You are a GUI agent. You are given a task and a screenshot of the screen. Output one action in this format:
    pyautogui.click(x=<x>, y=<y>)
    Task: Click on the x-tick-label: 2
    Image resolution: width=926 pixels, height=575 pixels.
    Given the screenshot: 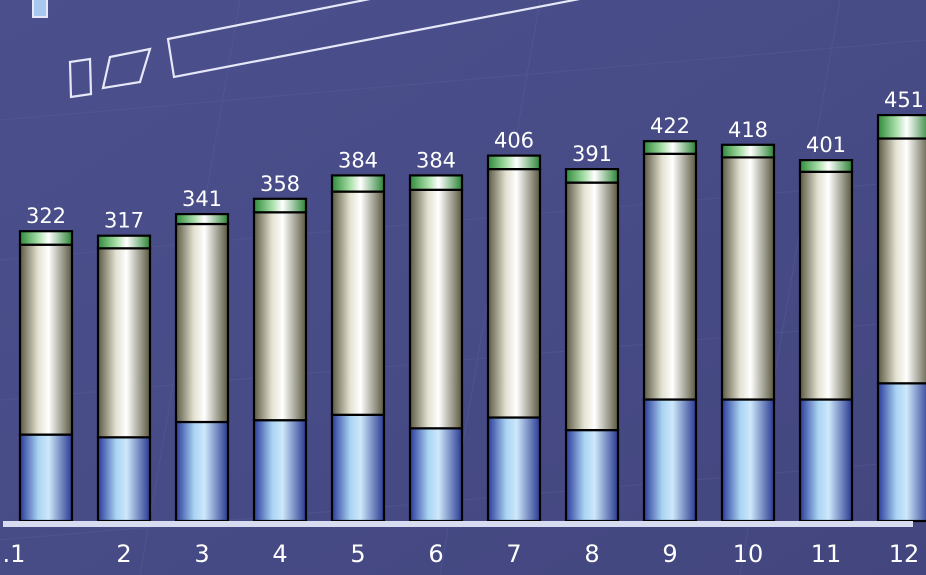 What is the action you would take?
    pyautogui.click(x=123, y=554)
    